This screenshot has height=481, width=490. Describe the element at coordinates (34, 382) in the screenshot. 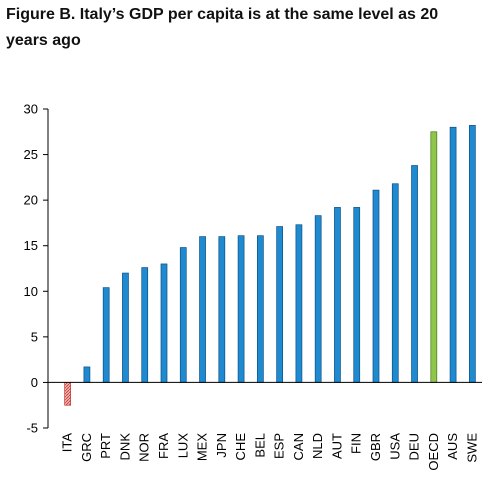

I see `y-tick-label: 0` at that location.